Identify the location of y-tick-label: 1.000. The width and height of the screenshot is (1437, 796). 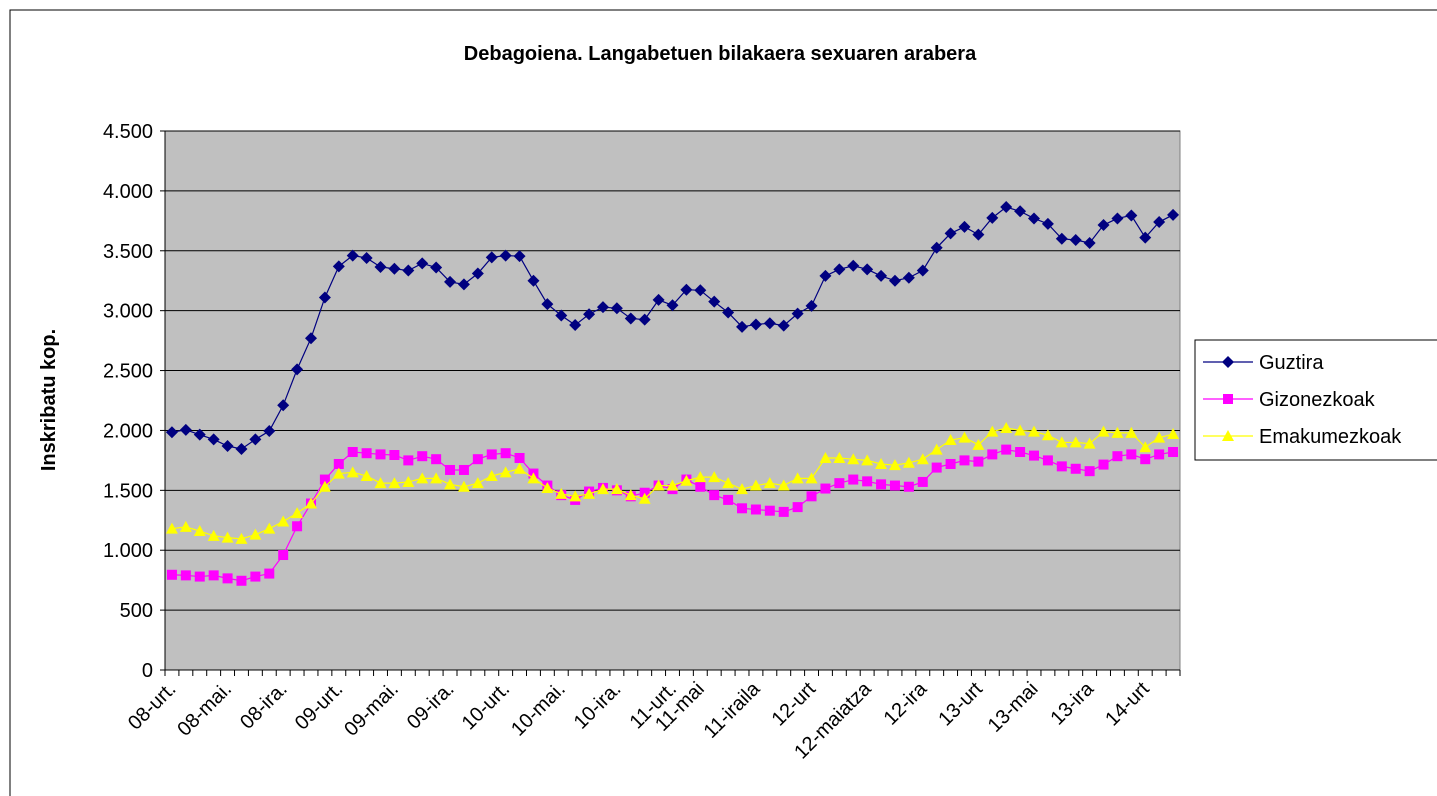
(128, 551).